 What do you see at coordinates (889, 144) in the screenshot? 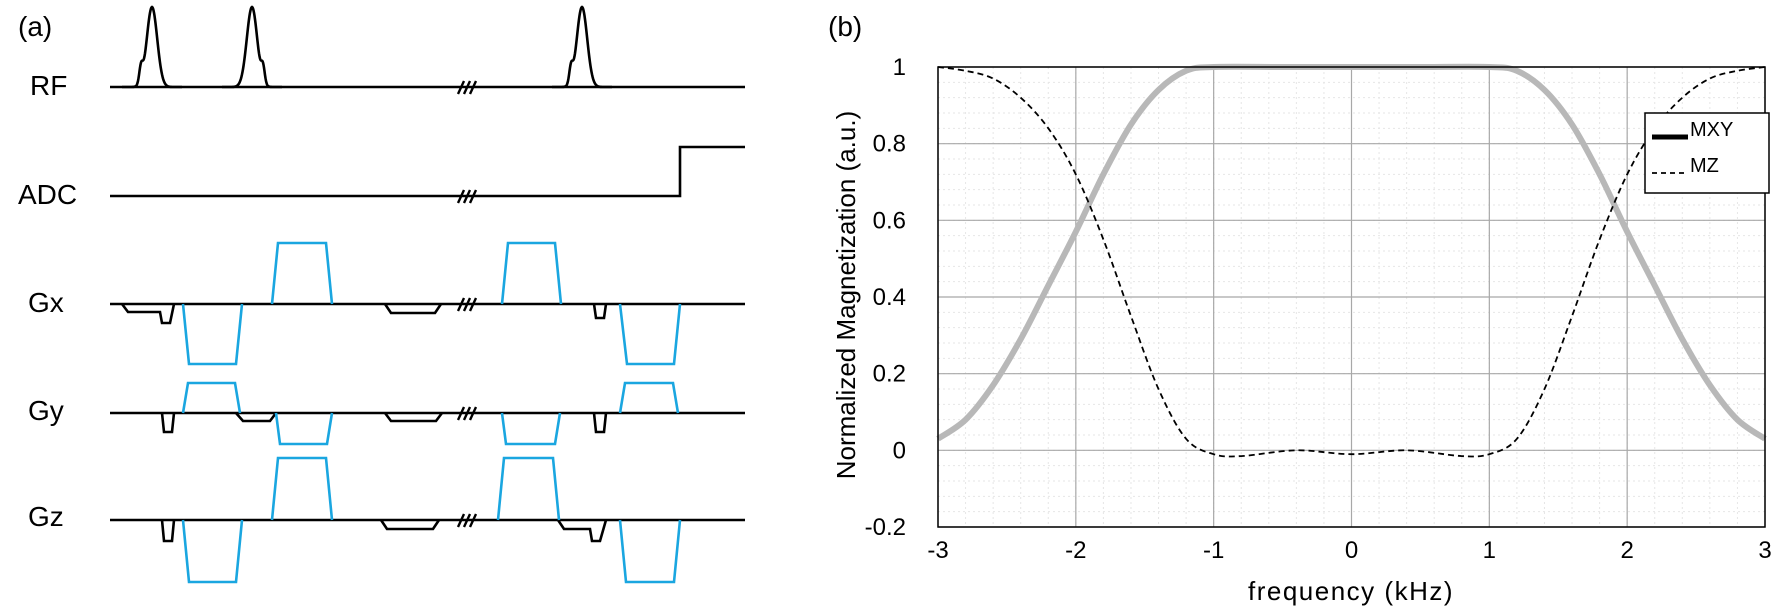
I see `y-tick-label: 0.8` at bounding box center [889, 144].